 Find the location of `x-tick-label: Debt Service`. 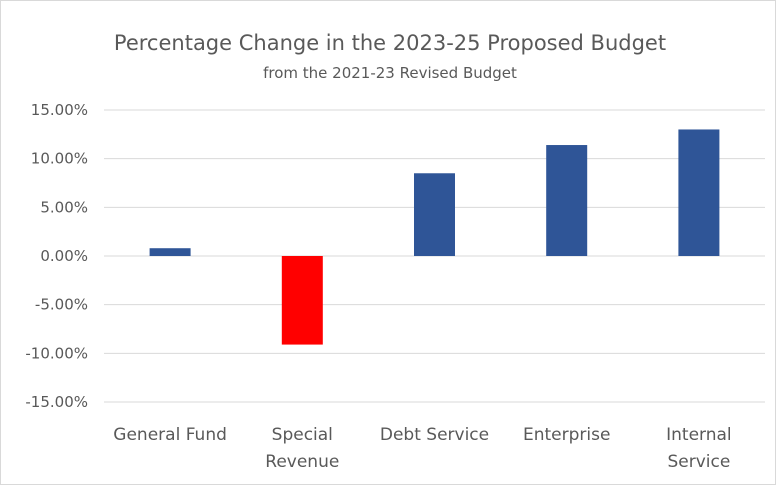

x-tick-label: Debt Service is located at coordinates (434, 435).